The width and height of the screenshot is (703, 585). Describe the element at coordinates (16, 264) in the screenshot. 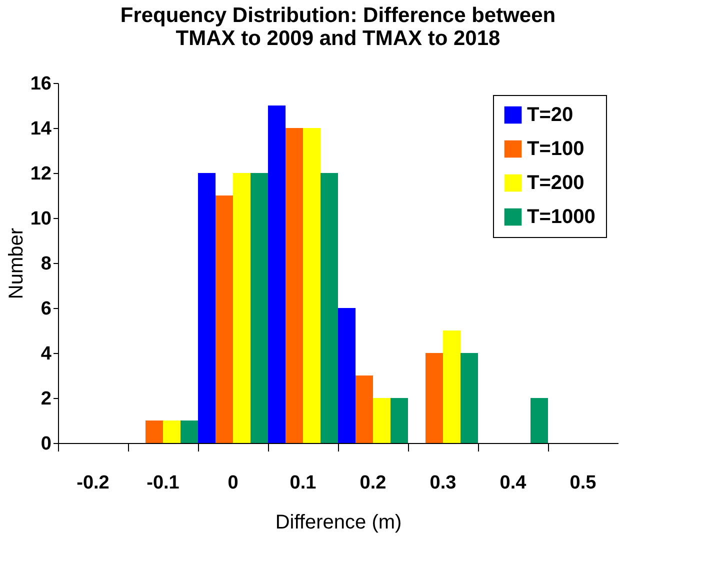

I see `y-axis-title: Number` at that location.